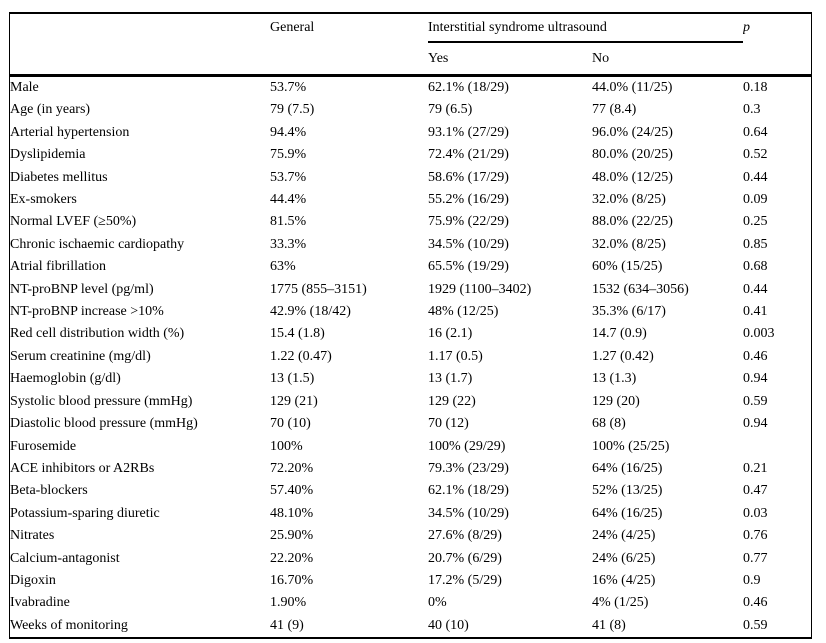  What do you see at coordinates (288, 132) in the screenshot?
I see `cell-general: 94.4%` at bounding box center [288, 132].